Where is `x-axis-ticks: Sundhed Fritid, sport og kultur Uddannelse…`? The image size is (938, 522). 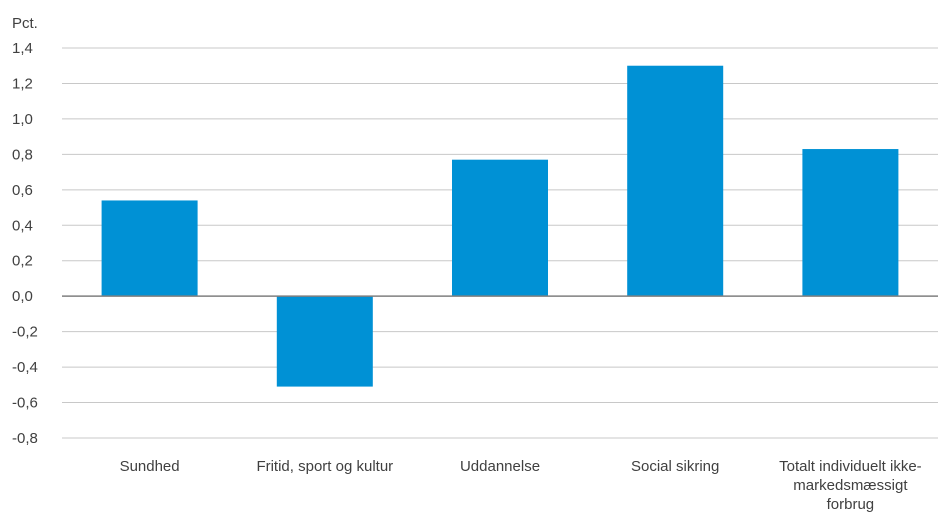 x-axis-ticks: Sundhed Fritid, sport og kultur Uddannelse… is located at coordinates (521, 485).